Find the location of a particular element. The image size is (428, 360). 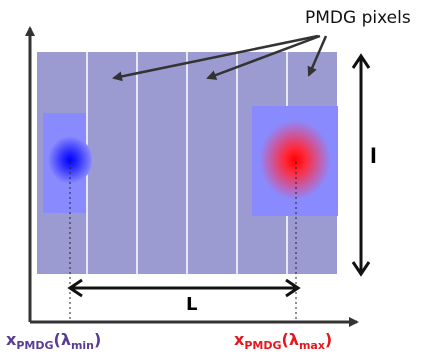

L-length-label: L is located at coordinates (192, 304).